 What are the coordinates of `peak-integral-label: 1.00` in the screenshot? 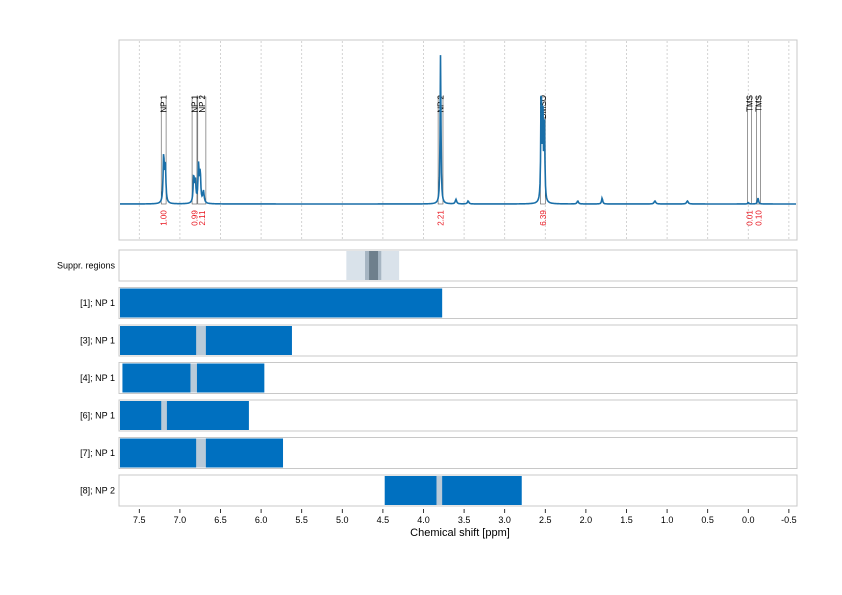 It's located at (164, 218).